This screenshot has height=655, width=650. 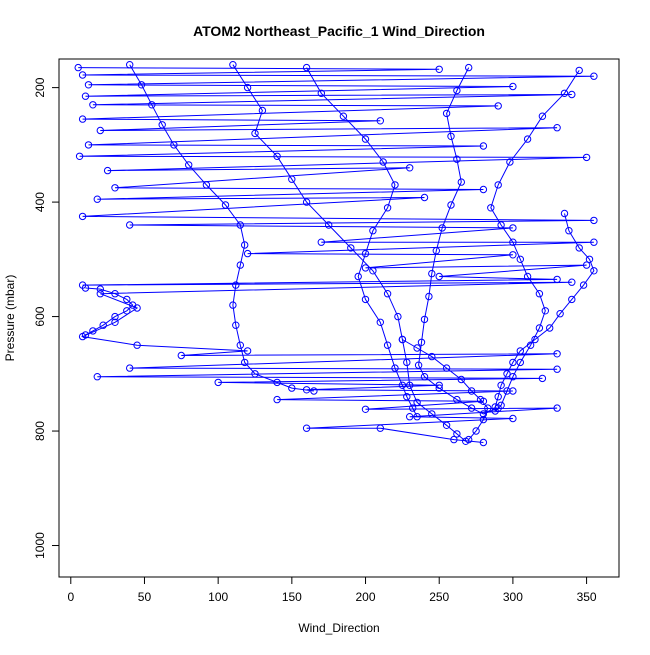 I want to click on x-tick-label: 250, so click(x=439, y=597).